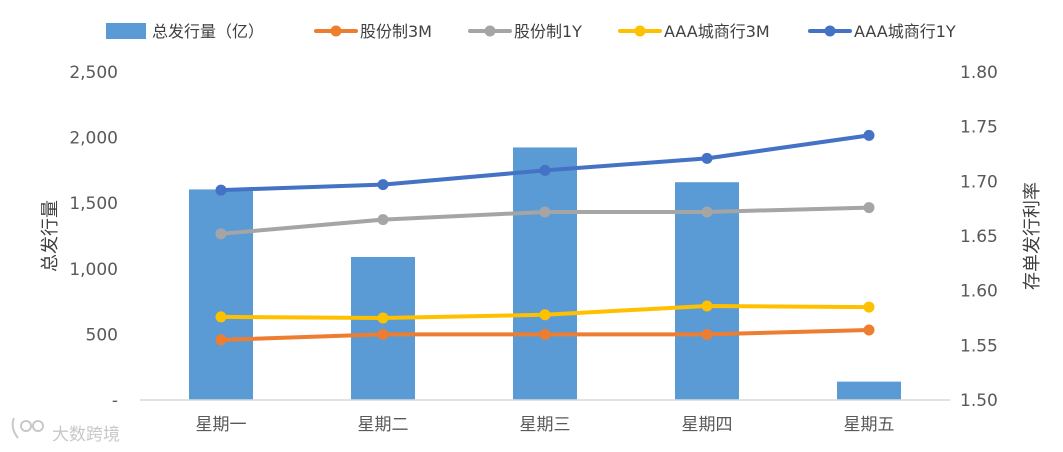 The height and width of the screenshot is (452, 1063). Describe the element at coordinates (126, 31) in the screenshot. I see `legend-swatch` at that location.